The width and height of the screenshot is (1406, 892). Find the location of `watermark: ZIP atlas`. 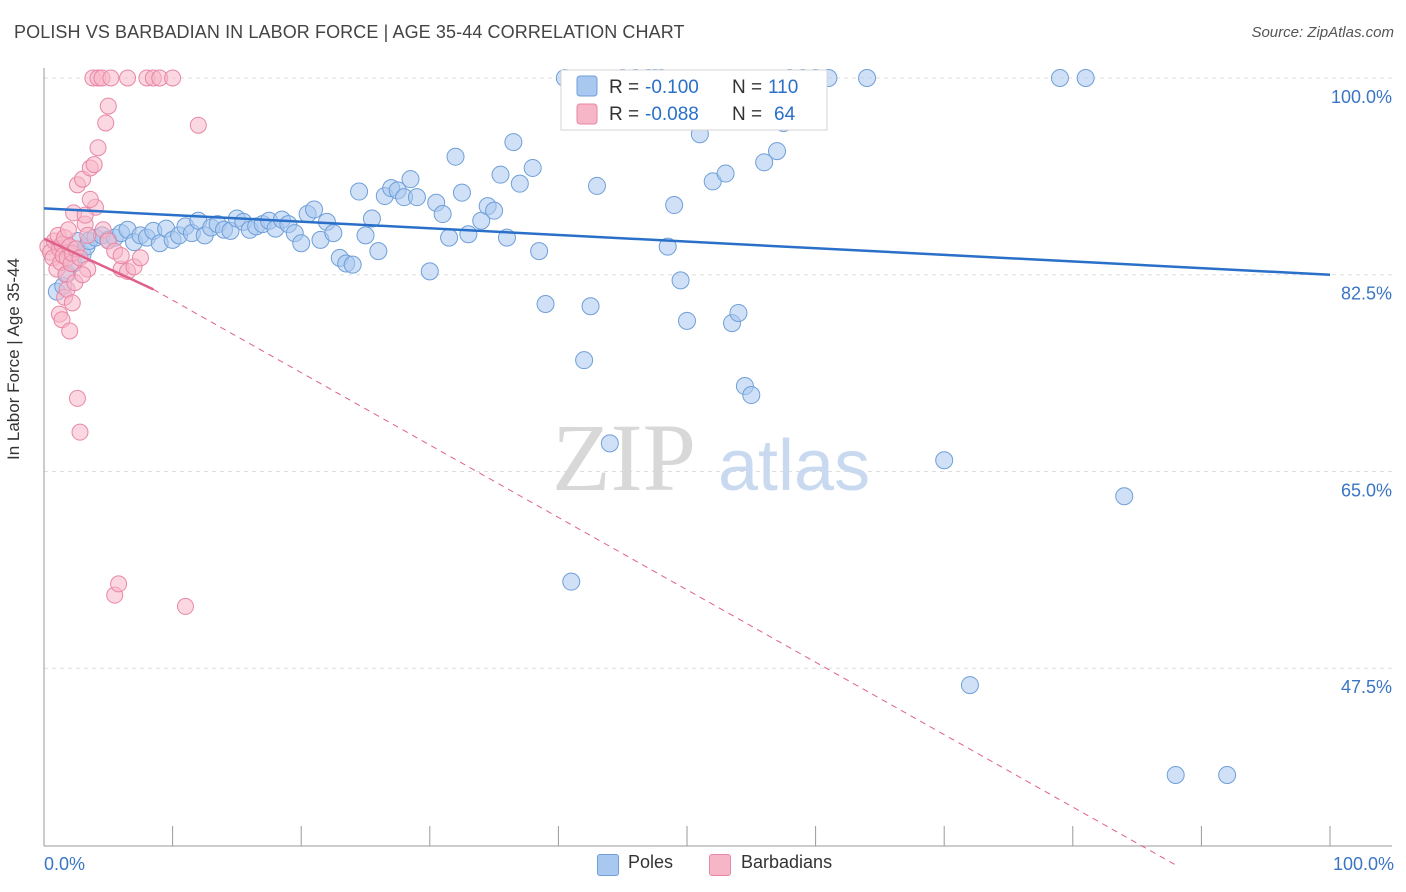

watermark: ZIP atlas is located at coordinates (711, 457).